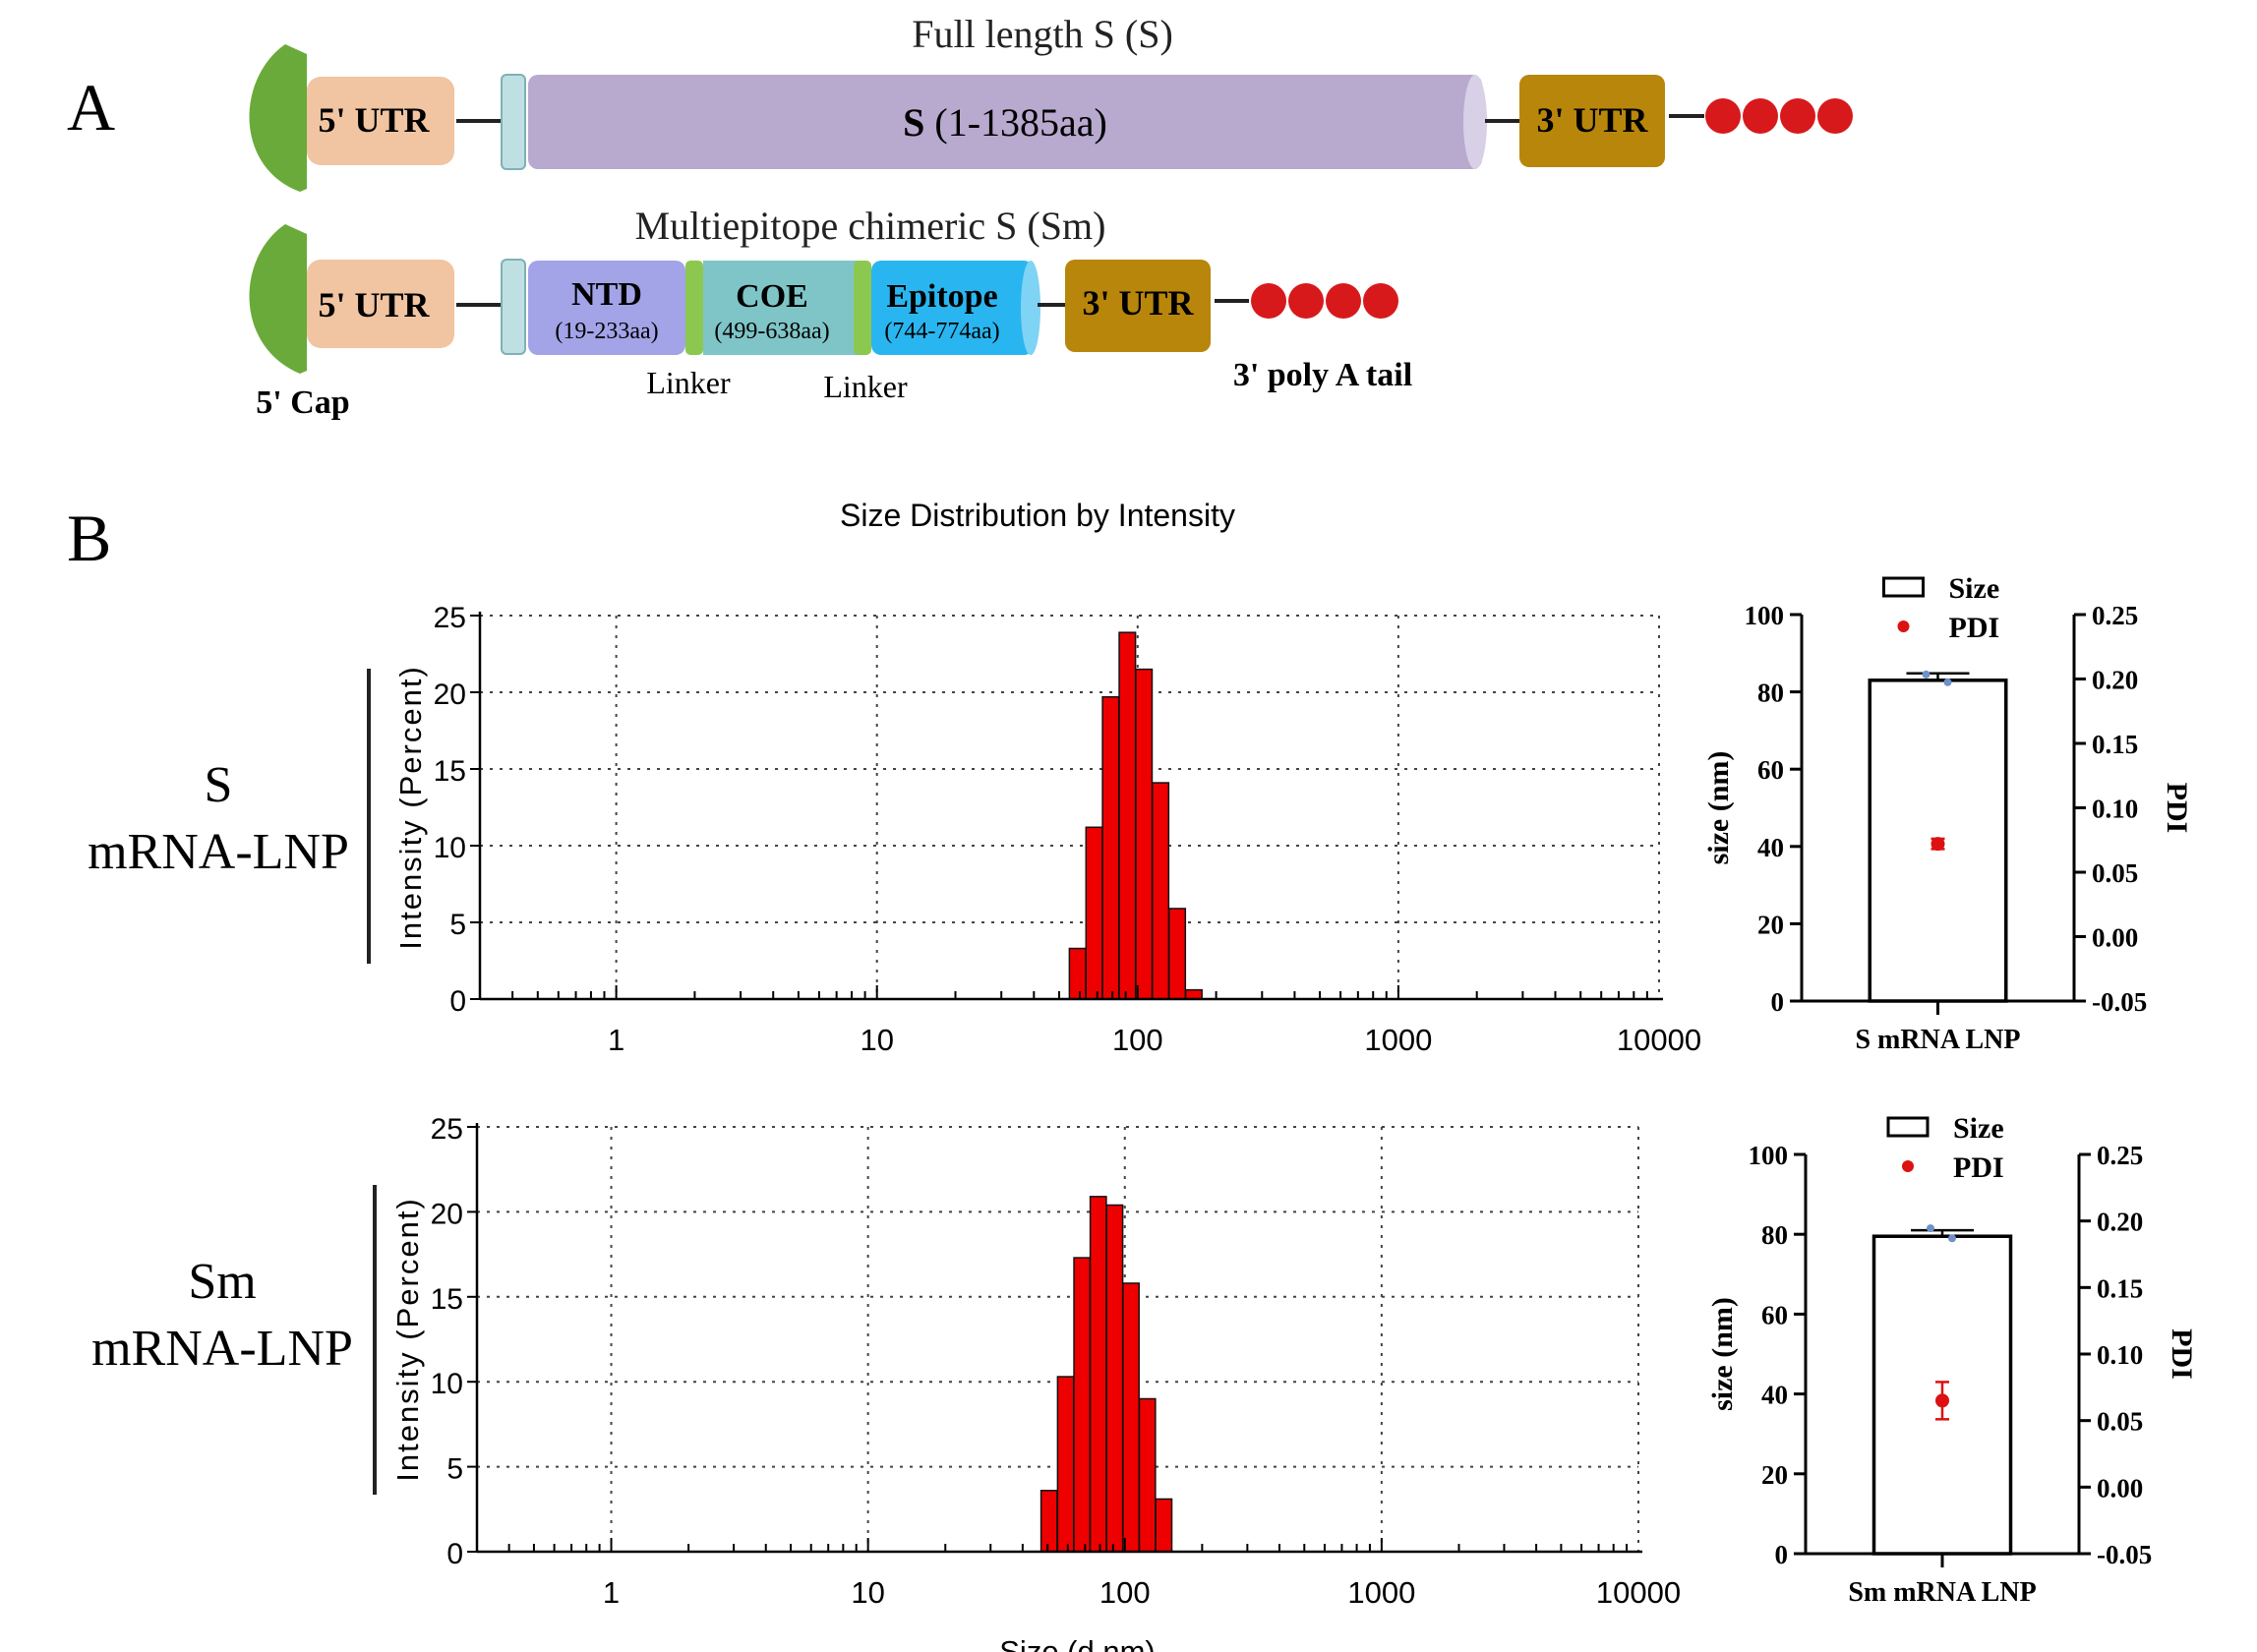  I want to click on y2-tick-label: -0.05, so click(2124, 1554).